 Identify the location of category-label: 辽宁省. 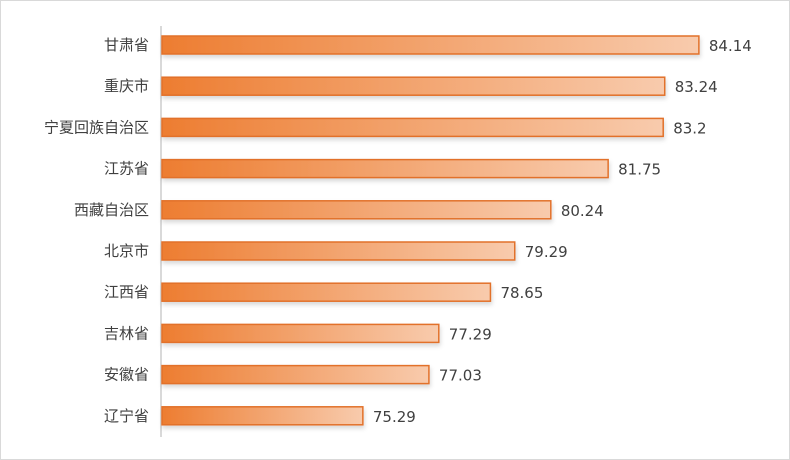
(126, 416).